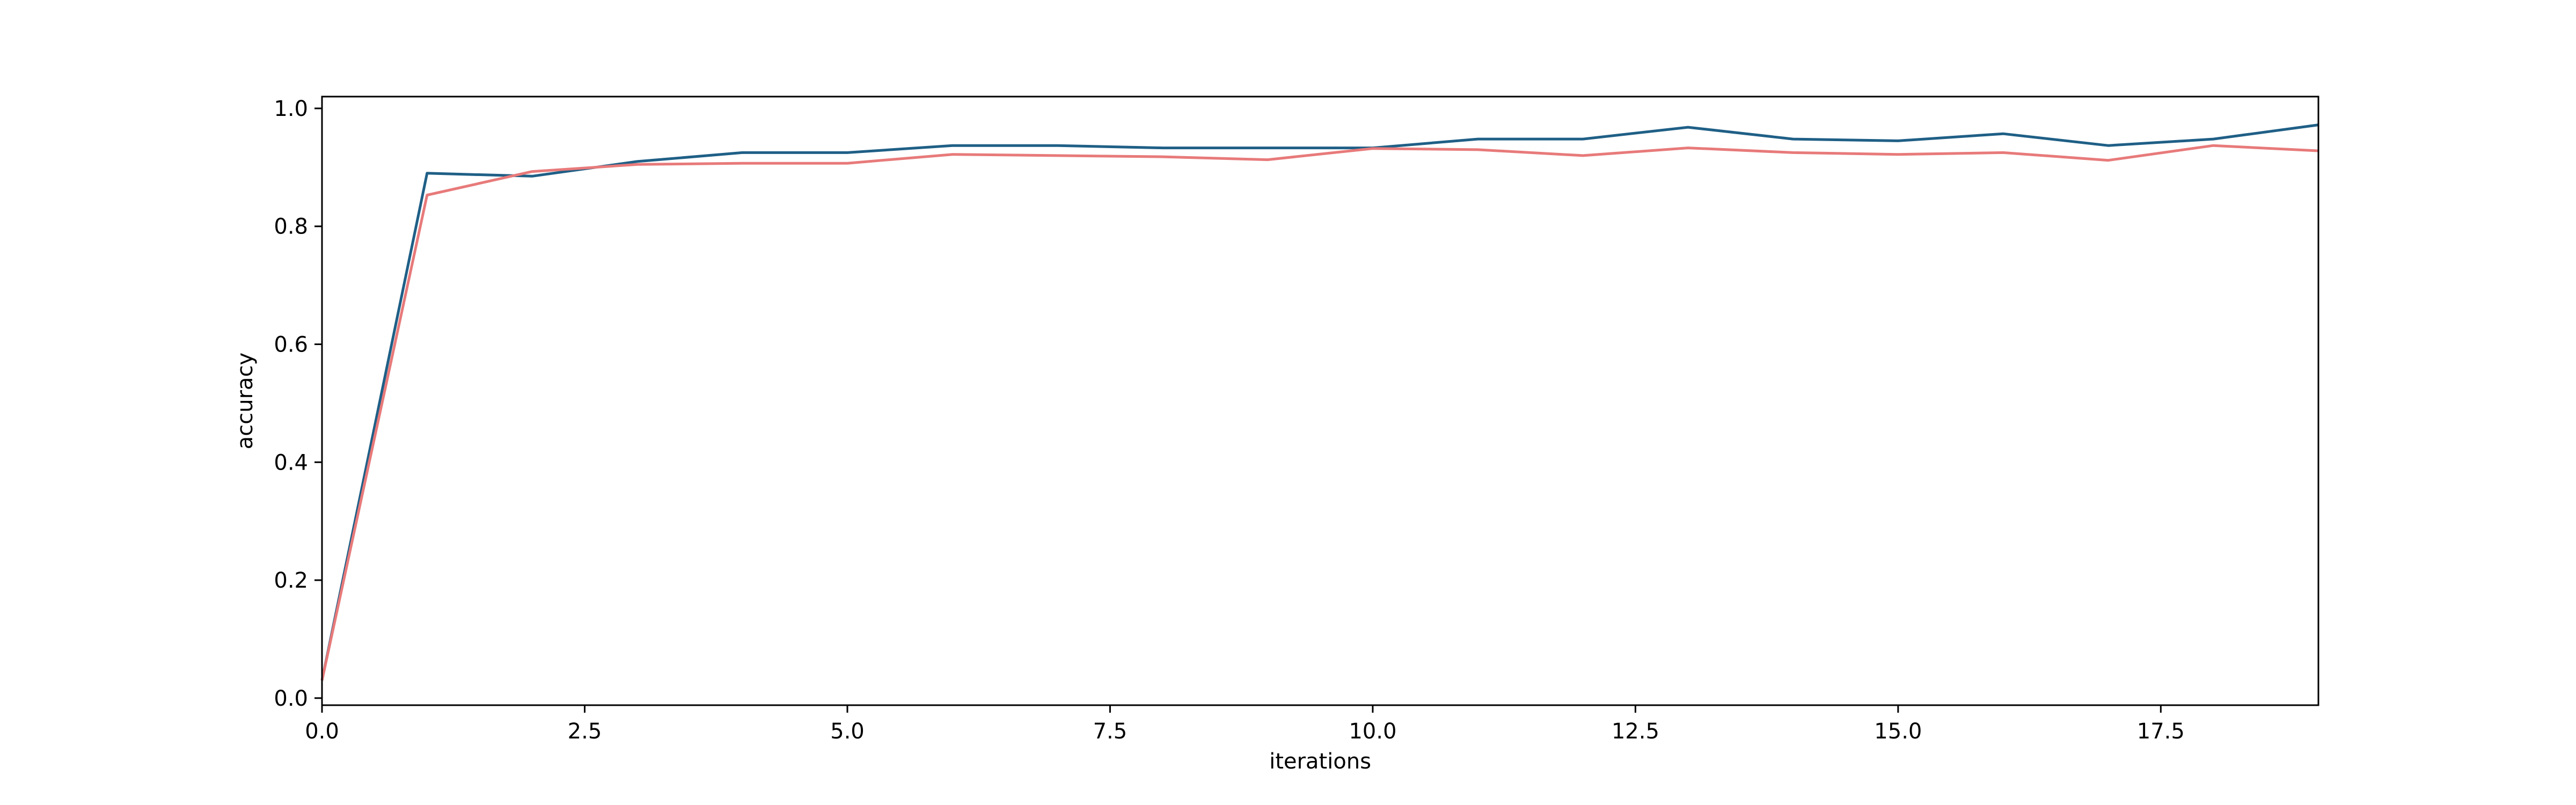 The height and width of the screenshot is (805, 2576). I want to click on x-tick-label: 15.0, so click(1898, 731).